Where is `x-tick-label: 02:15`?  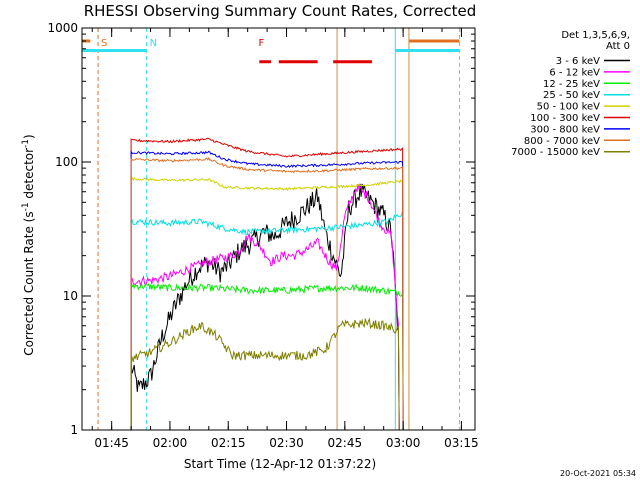
x-tick-label: 02:15 is located at coordinates (228, 443).